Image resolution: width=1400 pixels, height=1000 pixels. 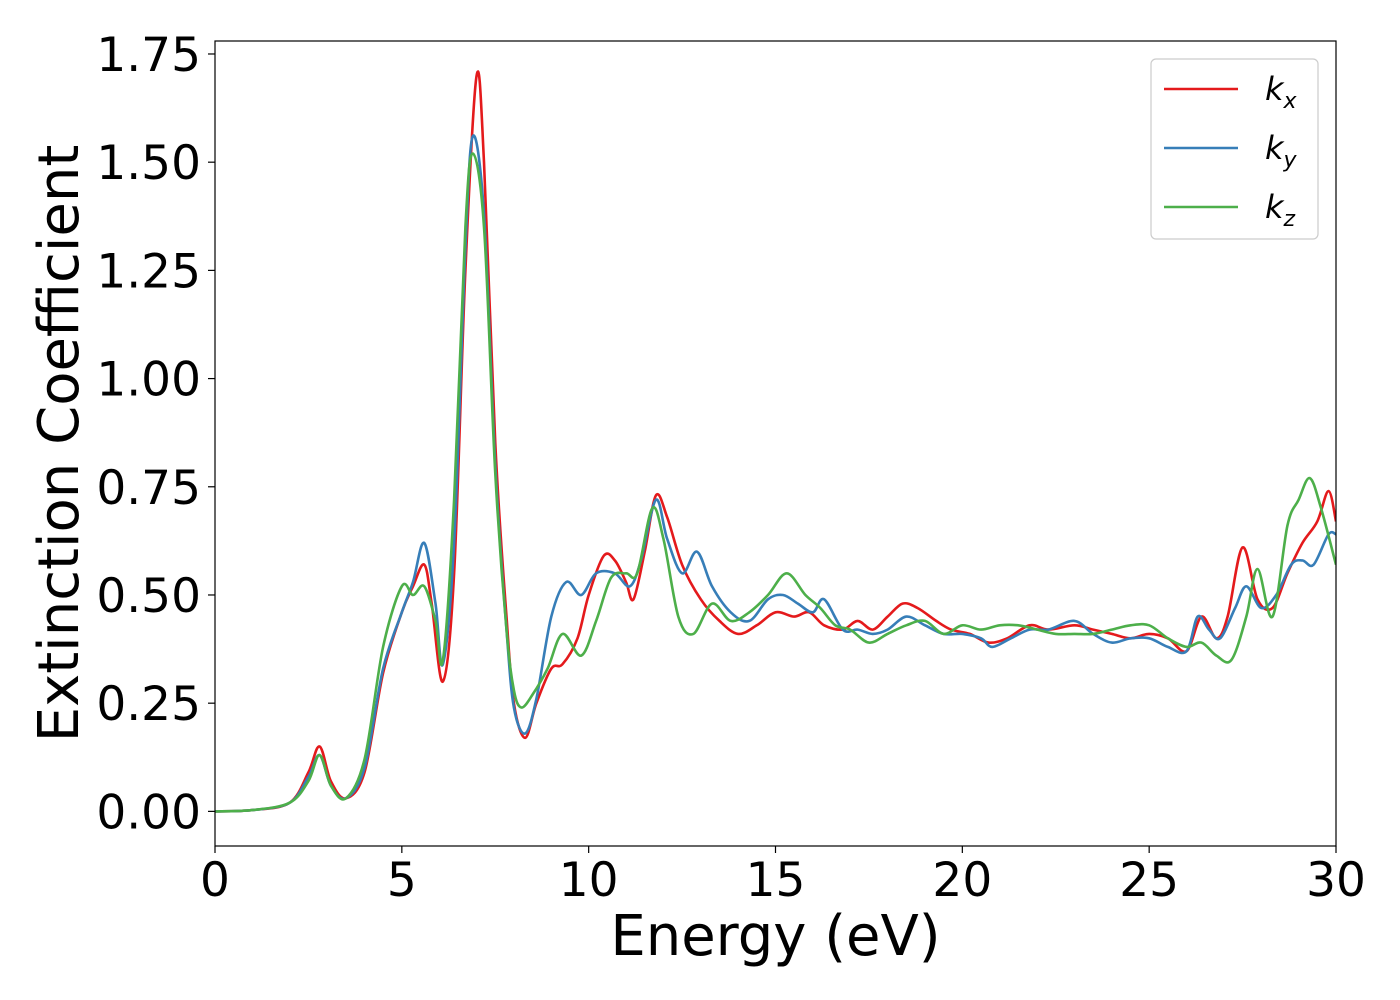 I want to click on y-tick-label: 1.50, so click(x=148, y=163).